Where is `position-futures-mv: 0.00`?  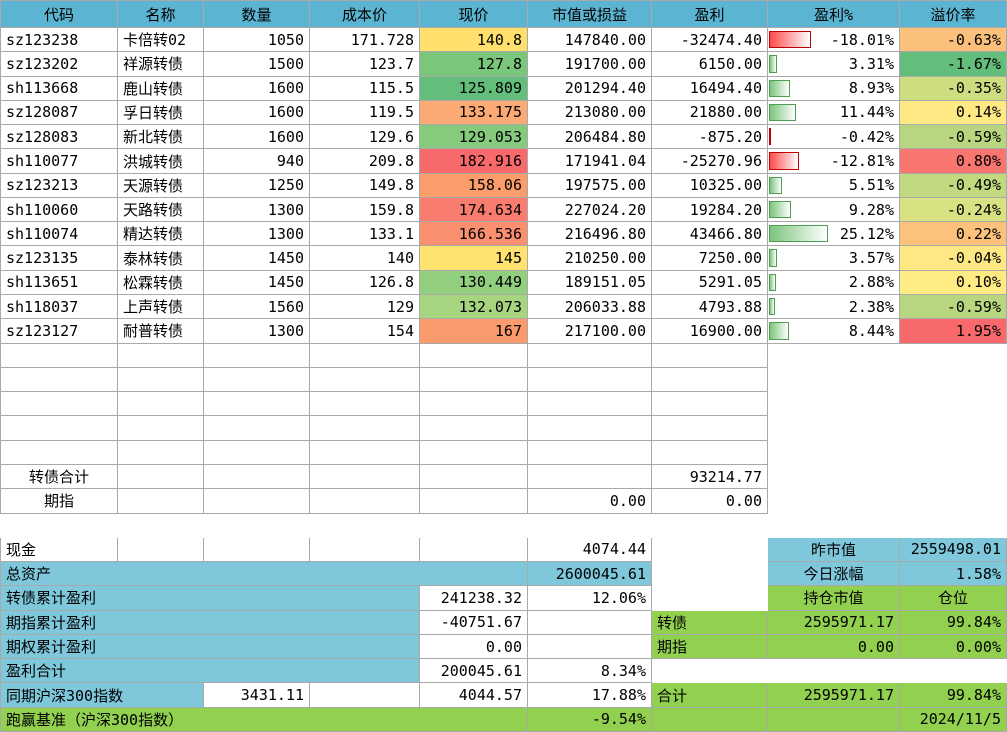 position-futures-mv: 0.00 is located at coordinates (834, 647).